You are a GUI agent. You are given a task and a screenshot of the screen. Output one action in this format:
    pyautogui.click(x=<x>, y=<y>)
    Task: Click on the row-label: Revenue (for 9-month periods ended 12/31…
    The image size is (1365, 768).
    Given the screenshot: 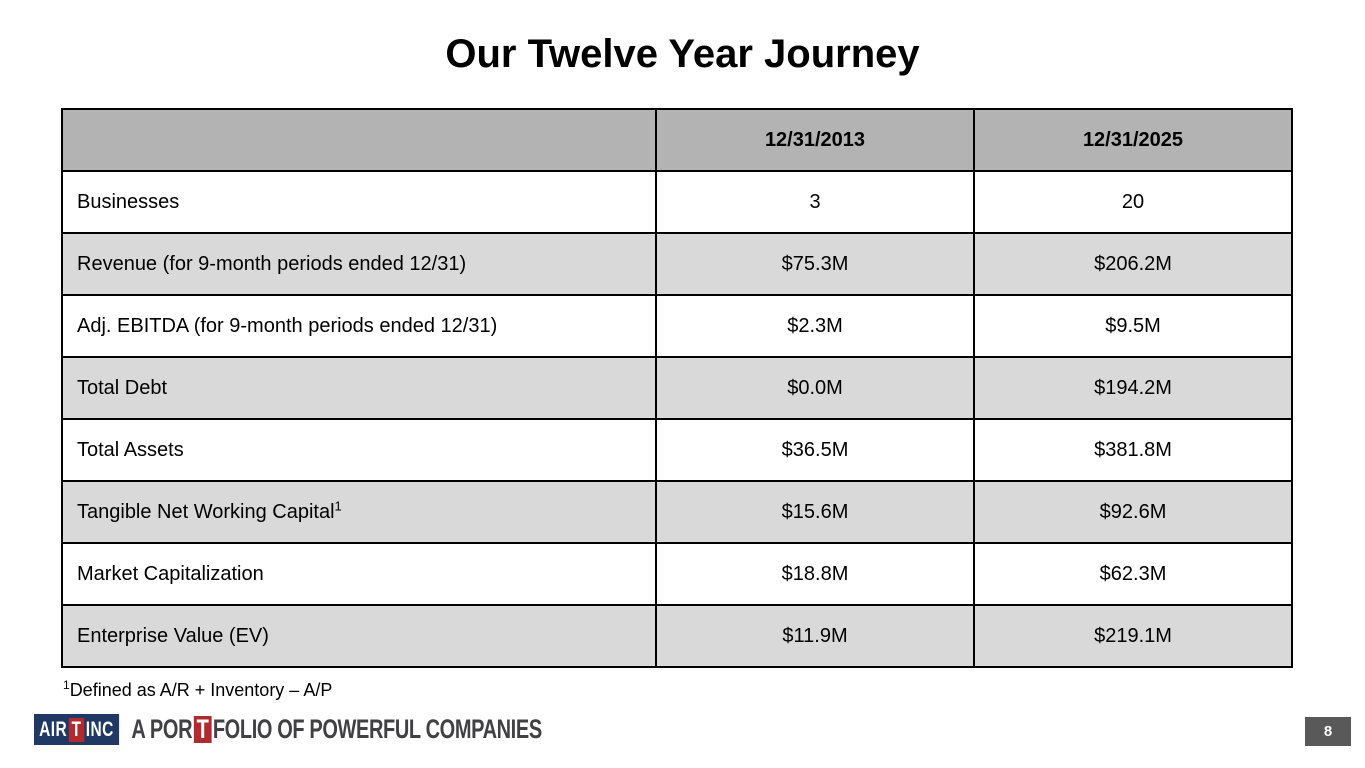 What is the action you would take?
    pyautogui.click(x=359, y=264)
    